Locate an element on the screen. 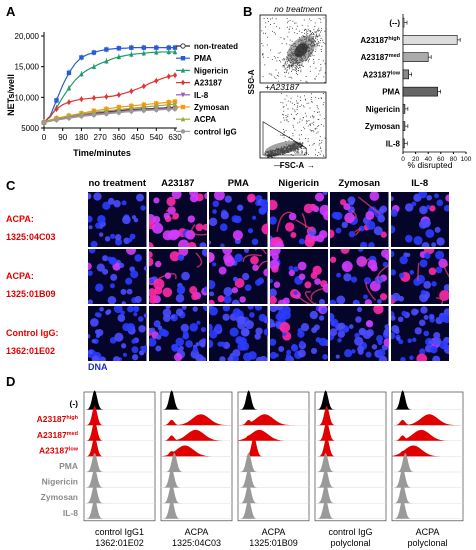  histogram-trace is located at coordinates (196, 451).